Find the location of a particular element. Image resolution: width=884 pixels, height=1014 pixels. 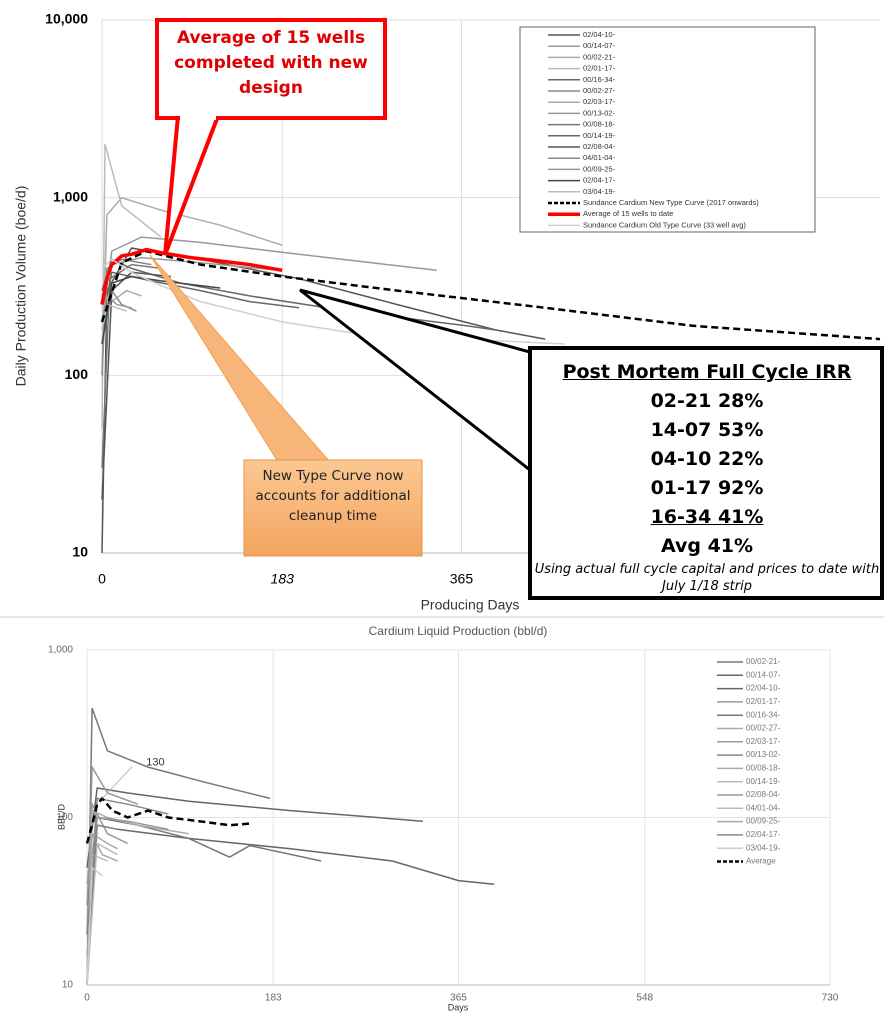

legend-box is located at coordinates (667, 129).